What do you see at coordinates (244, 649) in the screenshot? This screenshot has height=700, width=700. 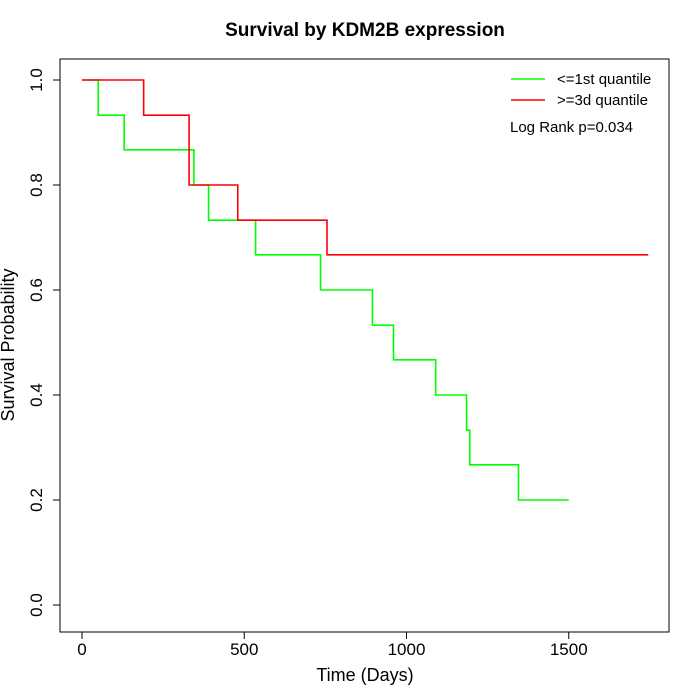 I see `x-tick-label: 500` at bounding box center [244, 649].